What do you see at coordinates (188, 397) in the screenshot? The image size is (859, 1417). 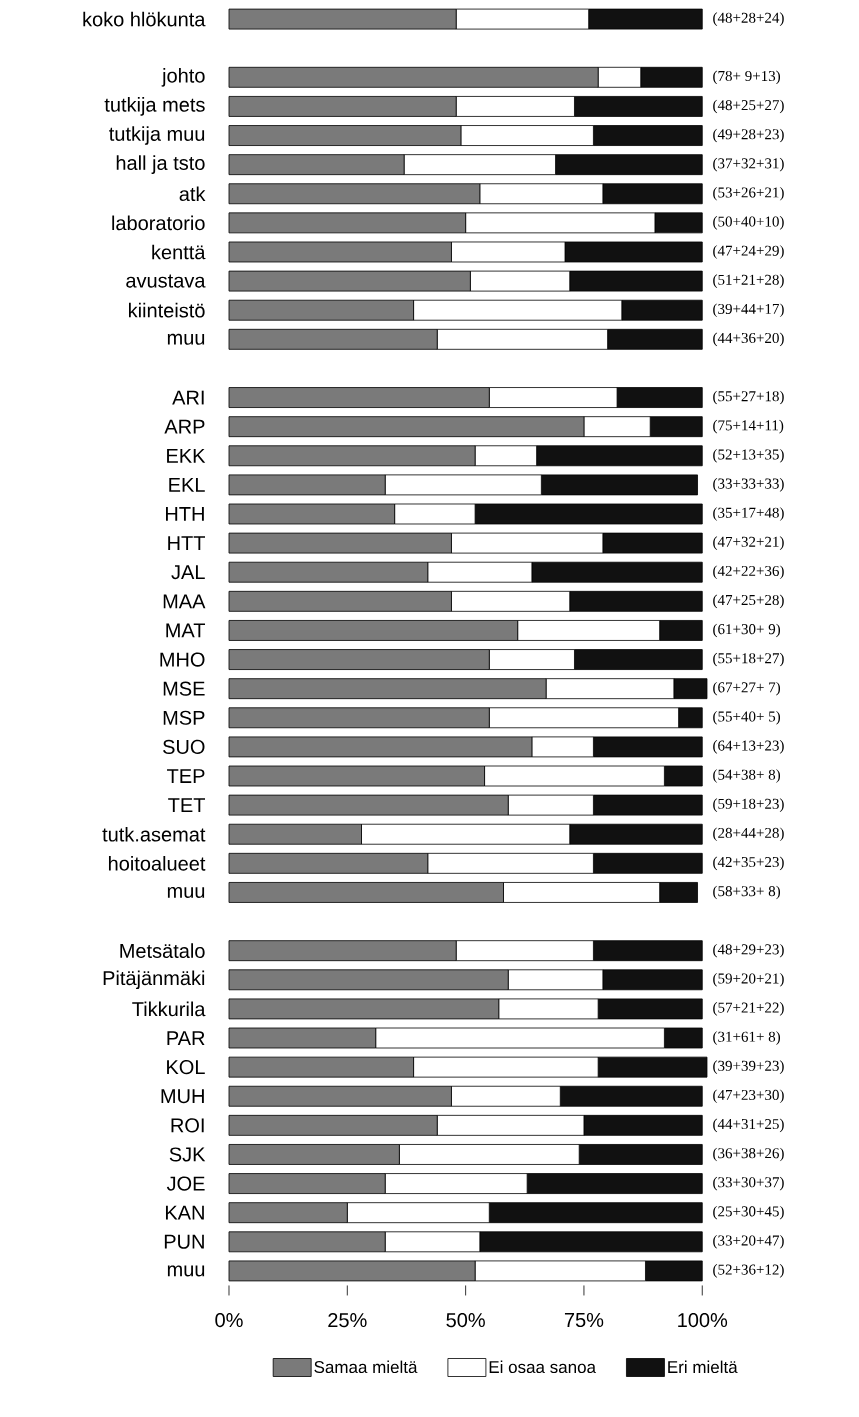 I see `y-tick-label: ARI` at bounding box center [188, 397].